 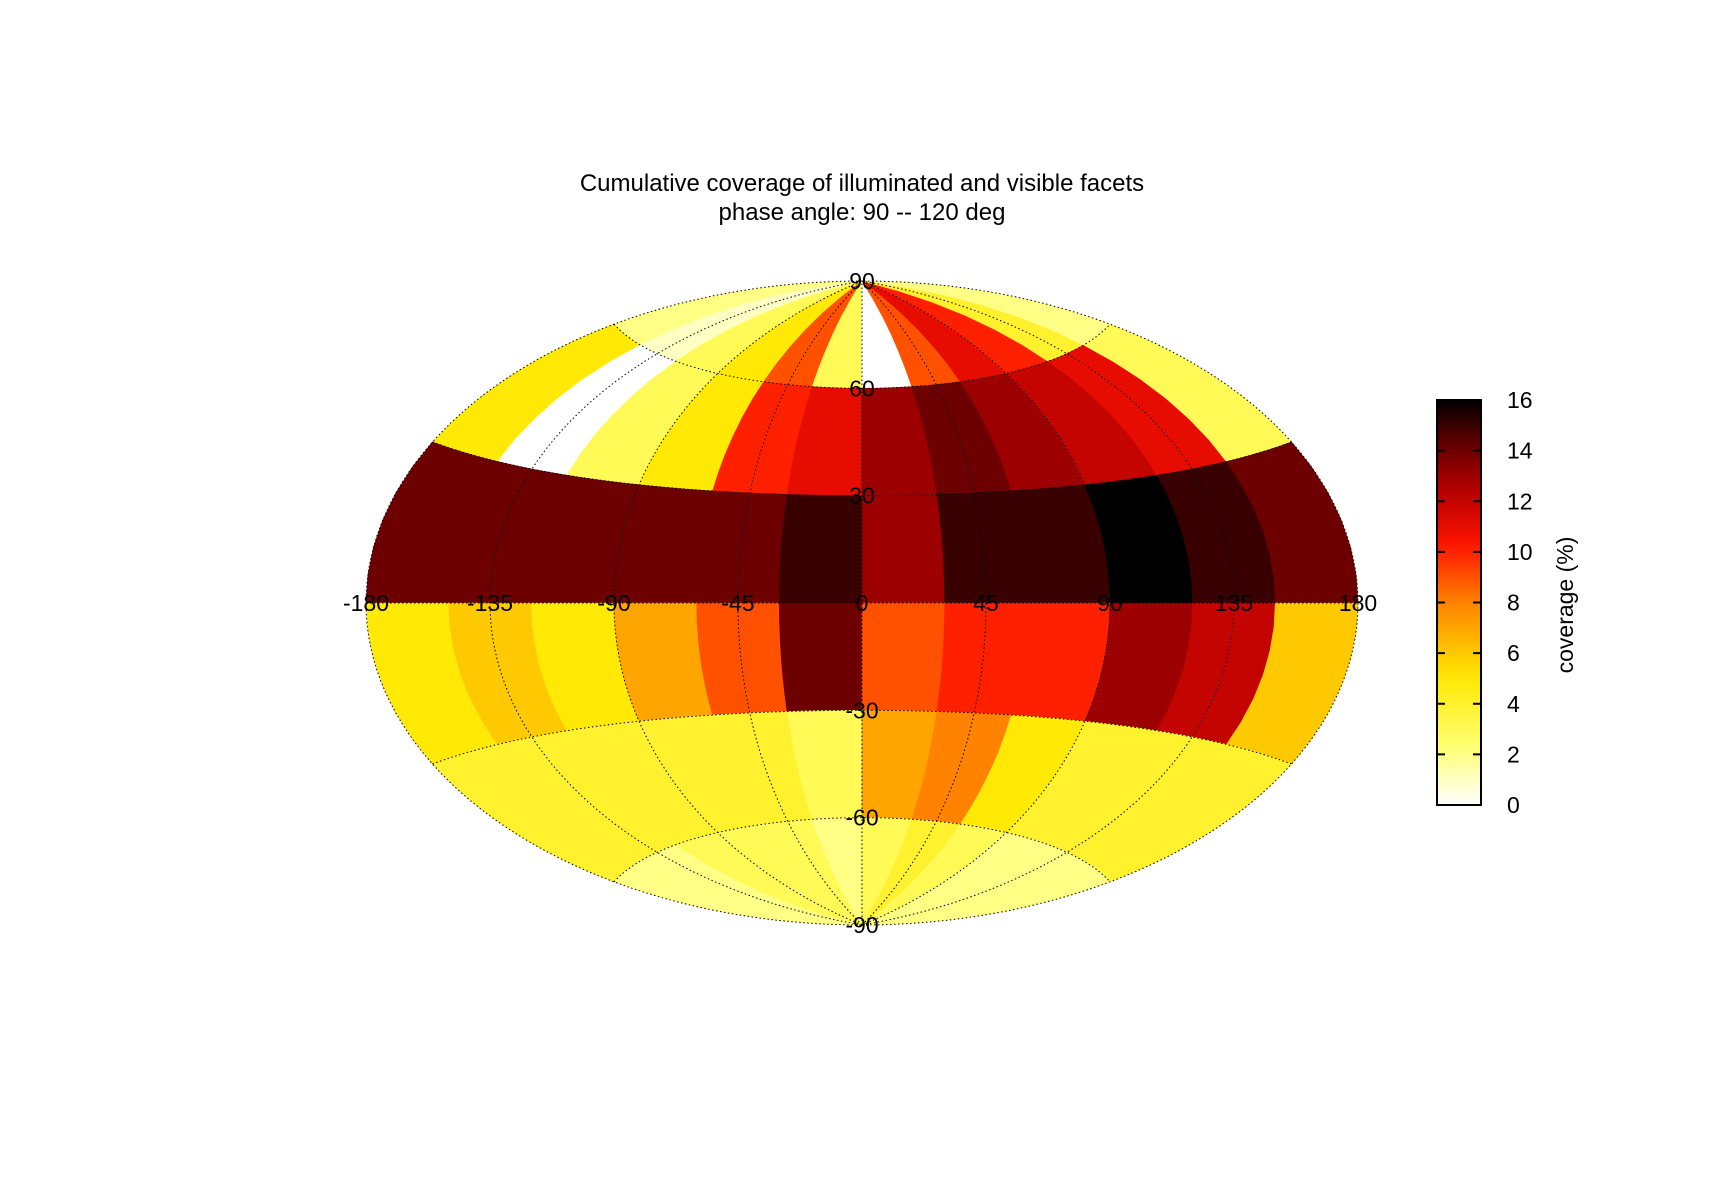 What do you see at coordinates (490, 603) in the screenshot?
I see `x-tick-label: -135` at bounding box center [490, 603].